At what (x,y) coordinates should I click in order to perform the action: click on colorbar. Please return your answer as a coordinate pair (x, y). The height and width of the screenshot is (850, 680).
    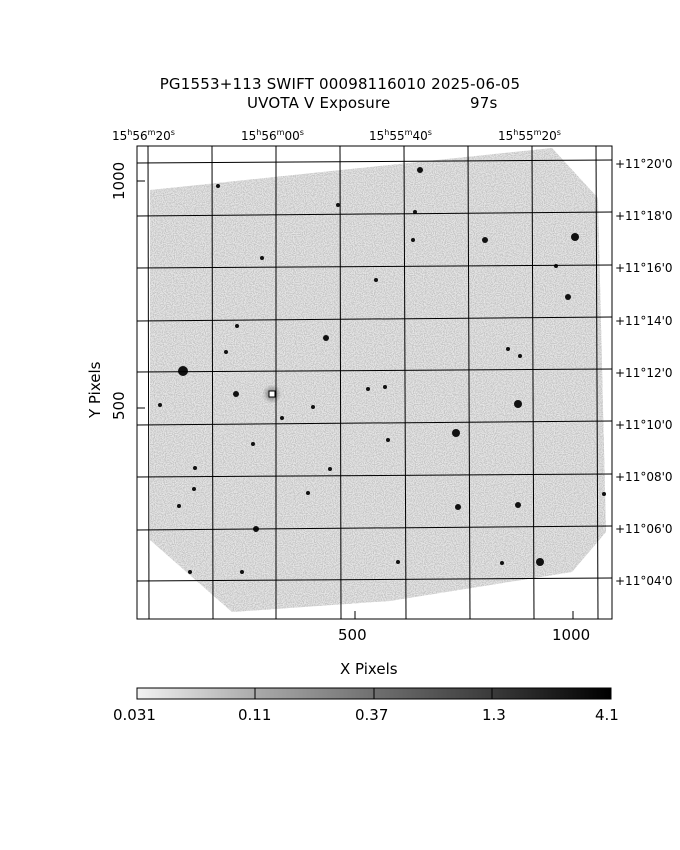
    Looking at the image, I should click on (374, 693).